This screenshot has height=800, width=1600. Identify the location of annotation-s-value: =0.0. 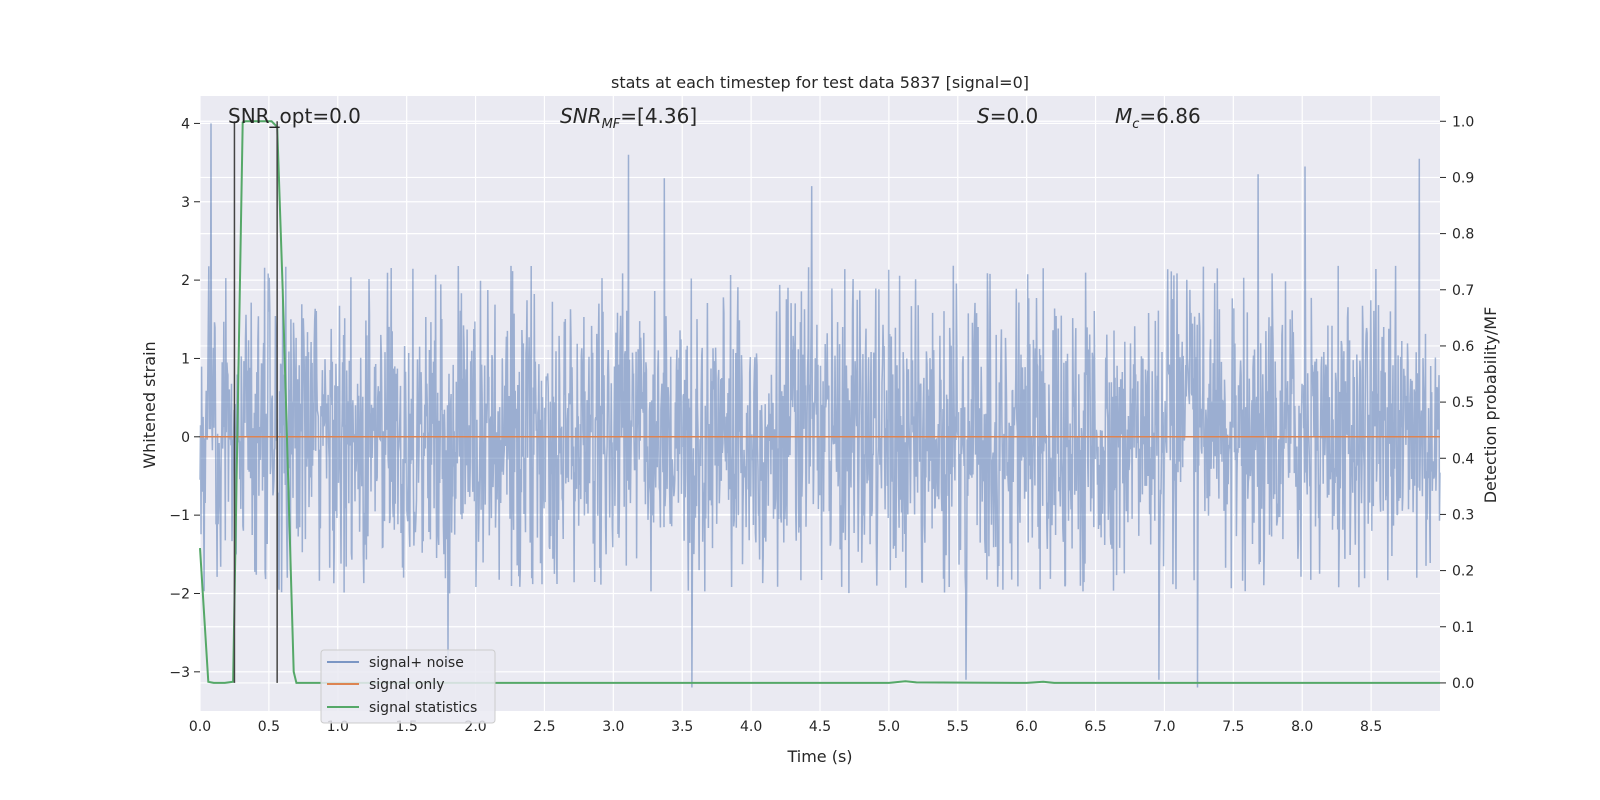
(1014, 116).